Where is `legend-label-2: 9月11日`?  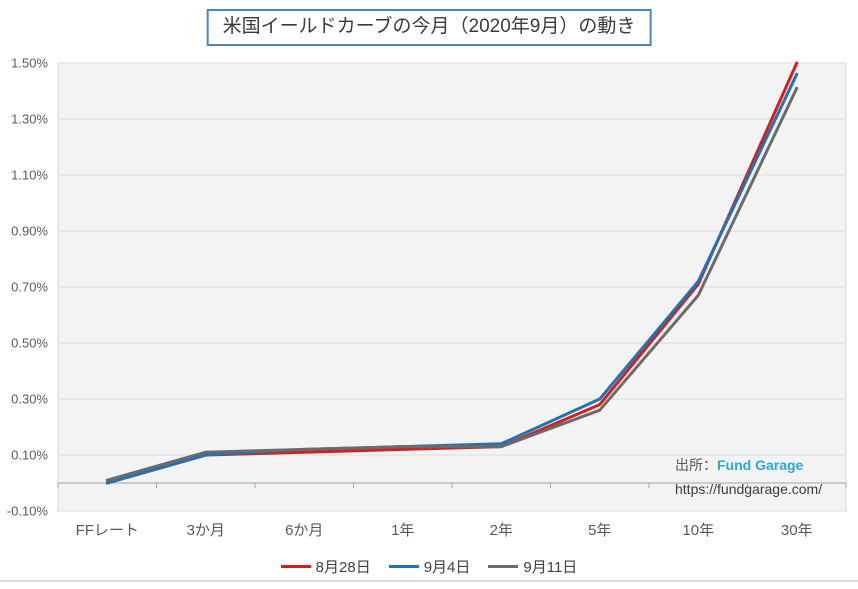 legend-label-2: 9月11日 is located at coordinates (550, 567).